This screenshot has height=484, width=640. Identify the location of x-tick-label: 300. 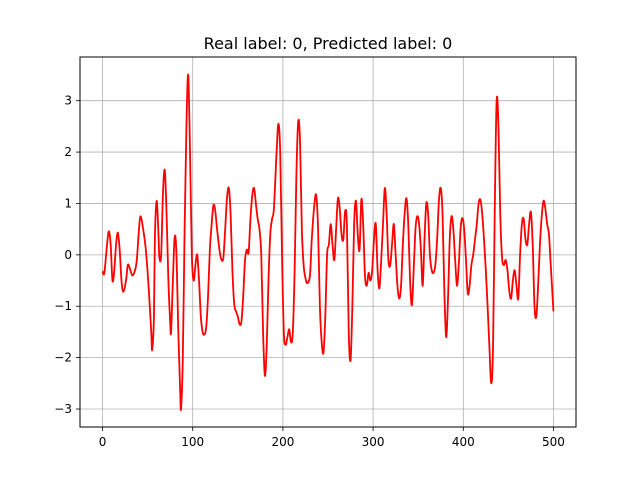
(373, 442).